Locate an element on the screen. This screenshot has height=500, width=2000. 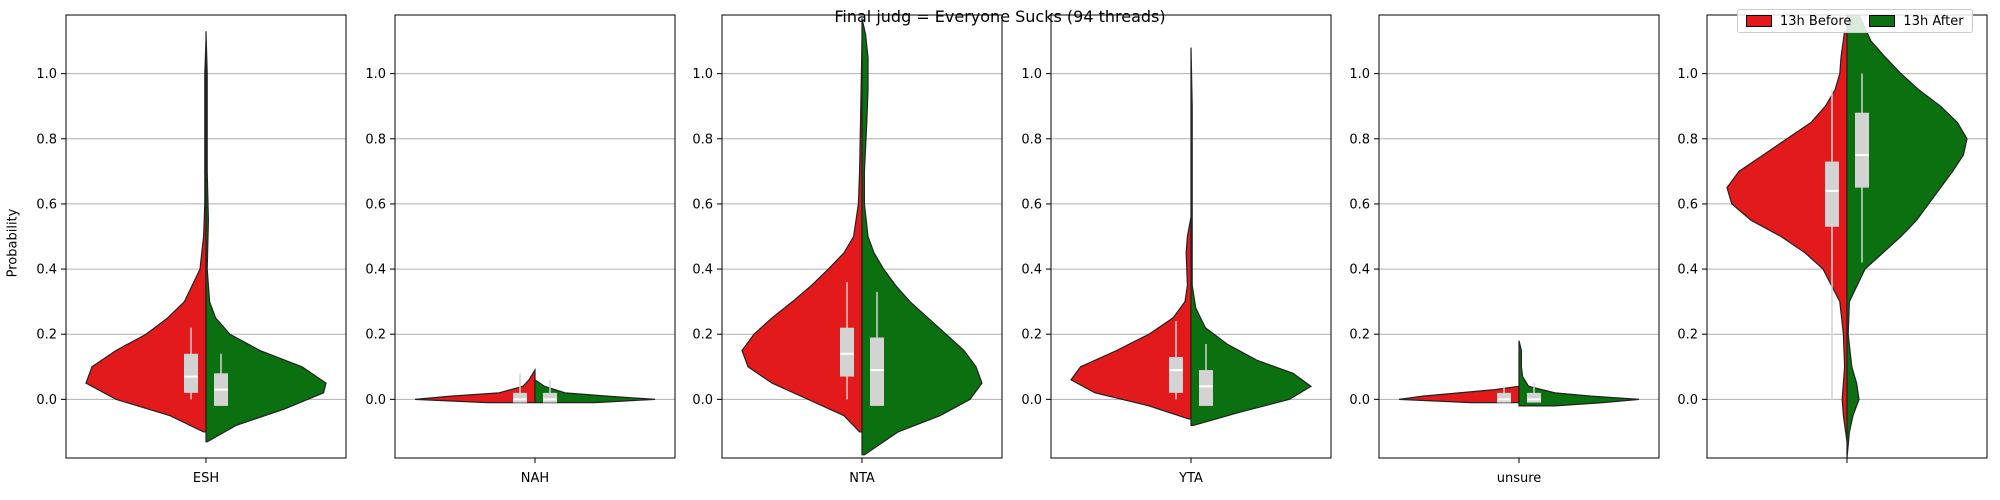
panel-ESH: 0.0 0.2 0.4 0.6 0.8 1.0 ESH is located at coordinates (191, 250).